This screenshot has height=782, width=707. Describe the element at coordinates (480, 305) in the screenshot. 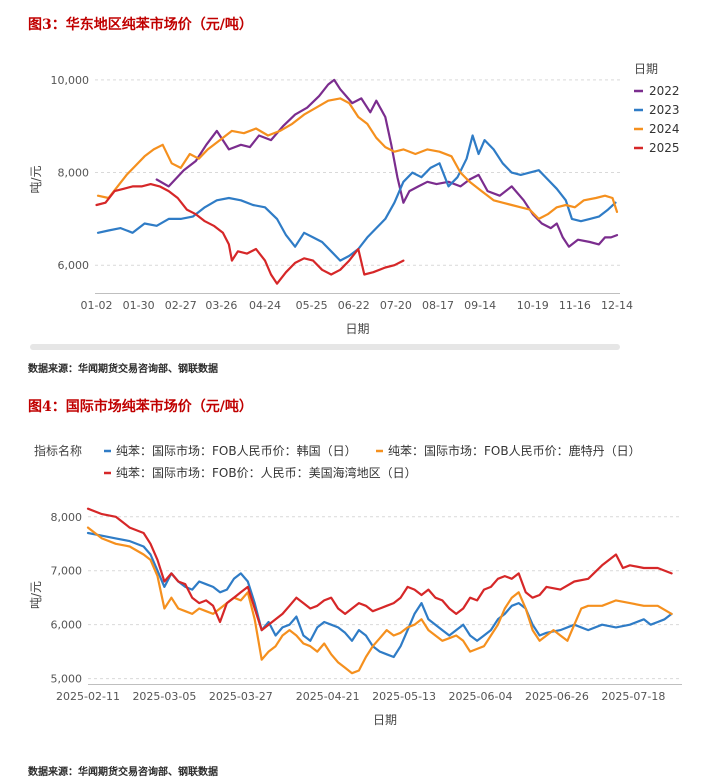

I see `x-tick-label: 09-14` at that location.